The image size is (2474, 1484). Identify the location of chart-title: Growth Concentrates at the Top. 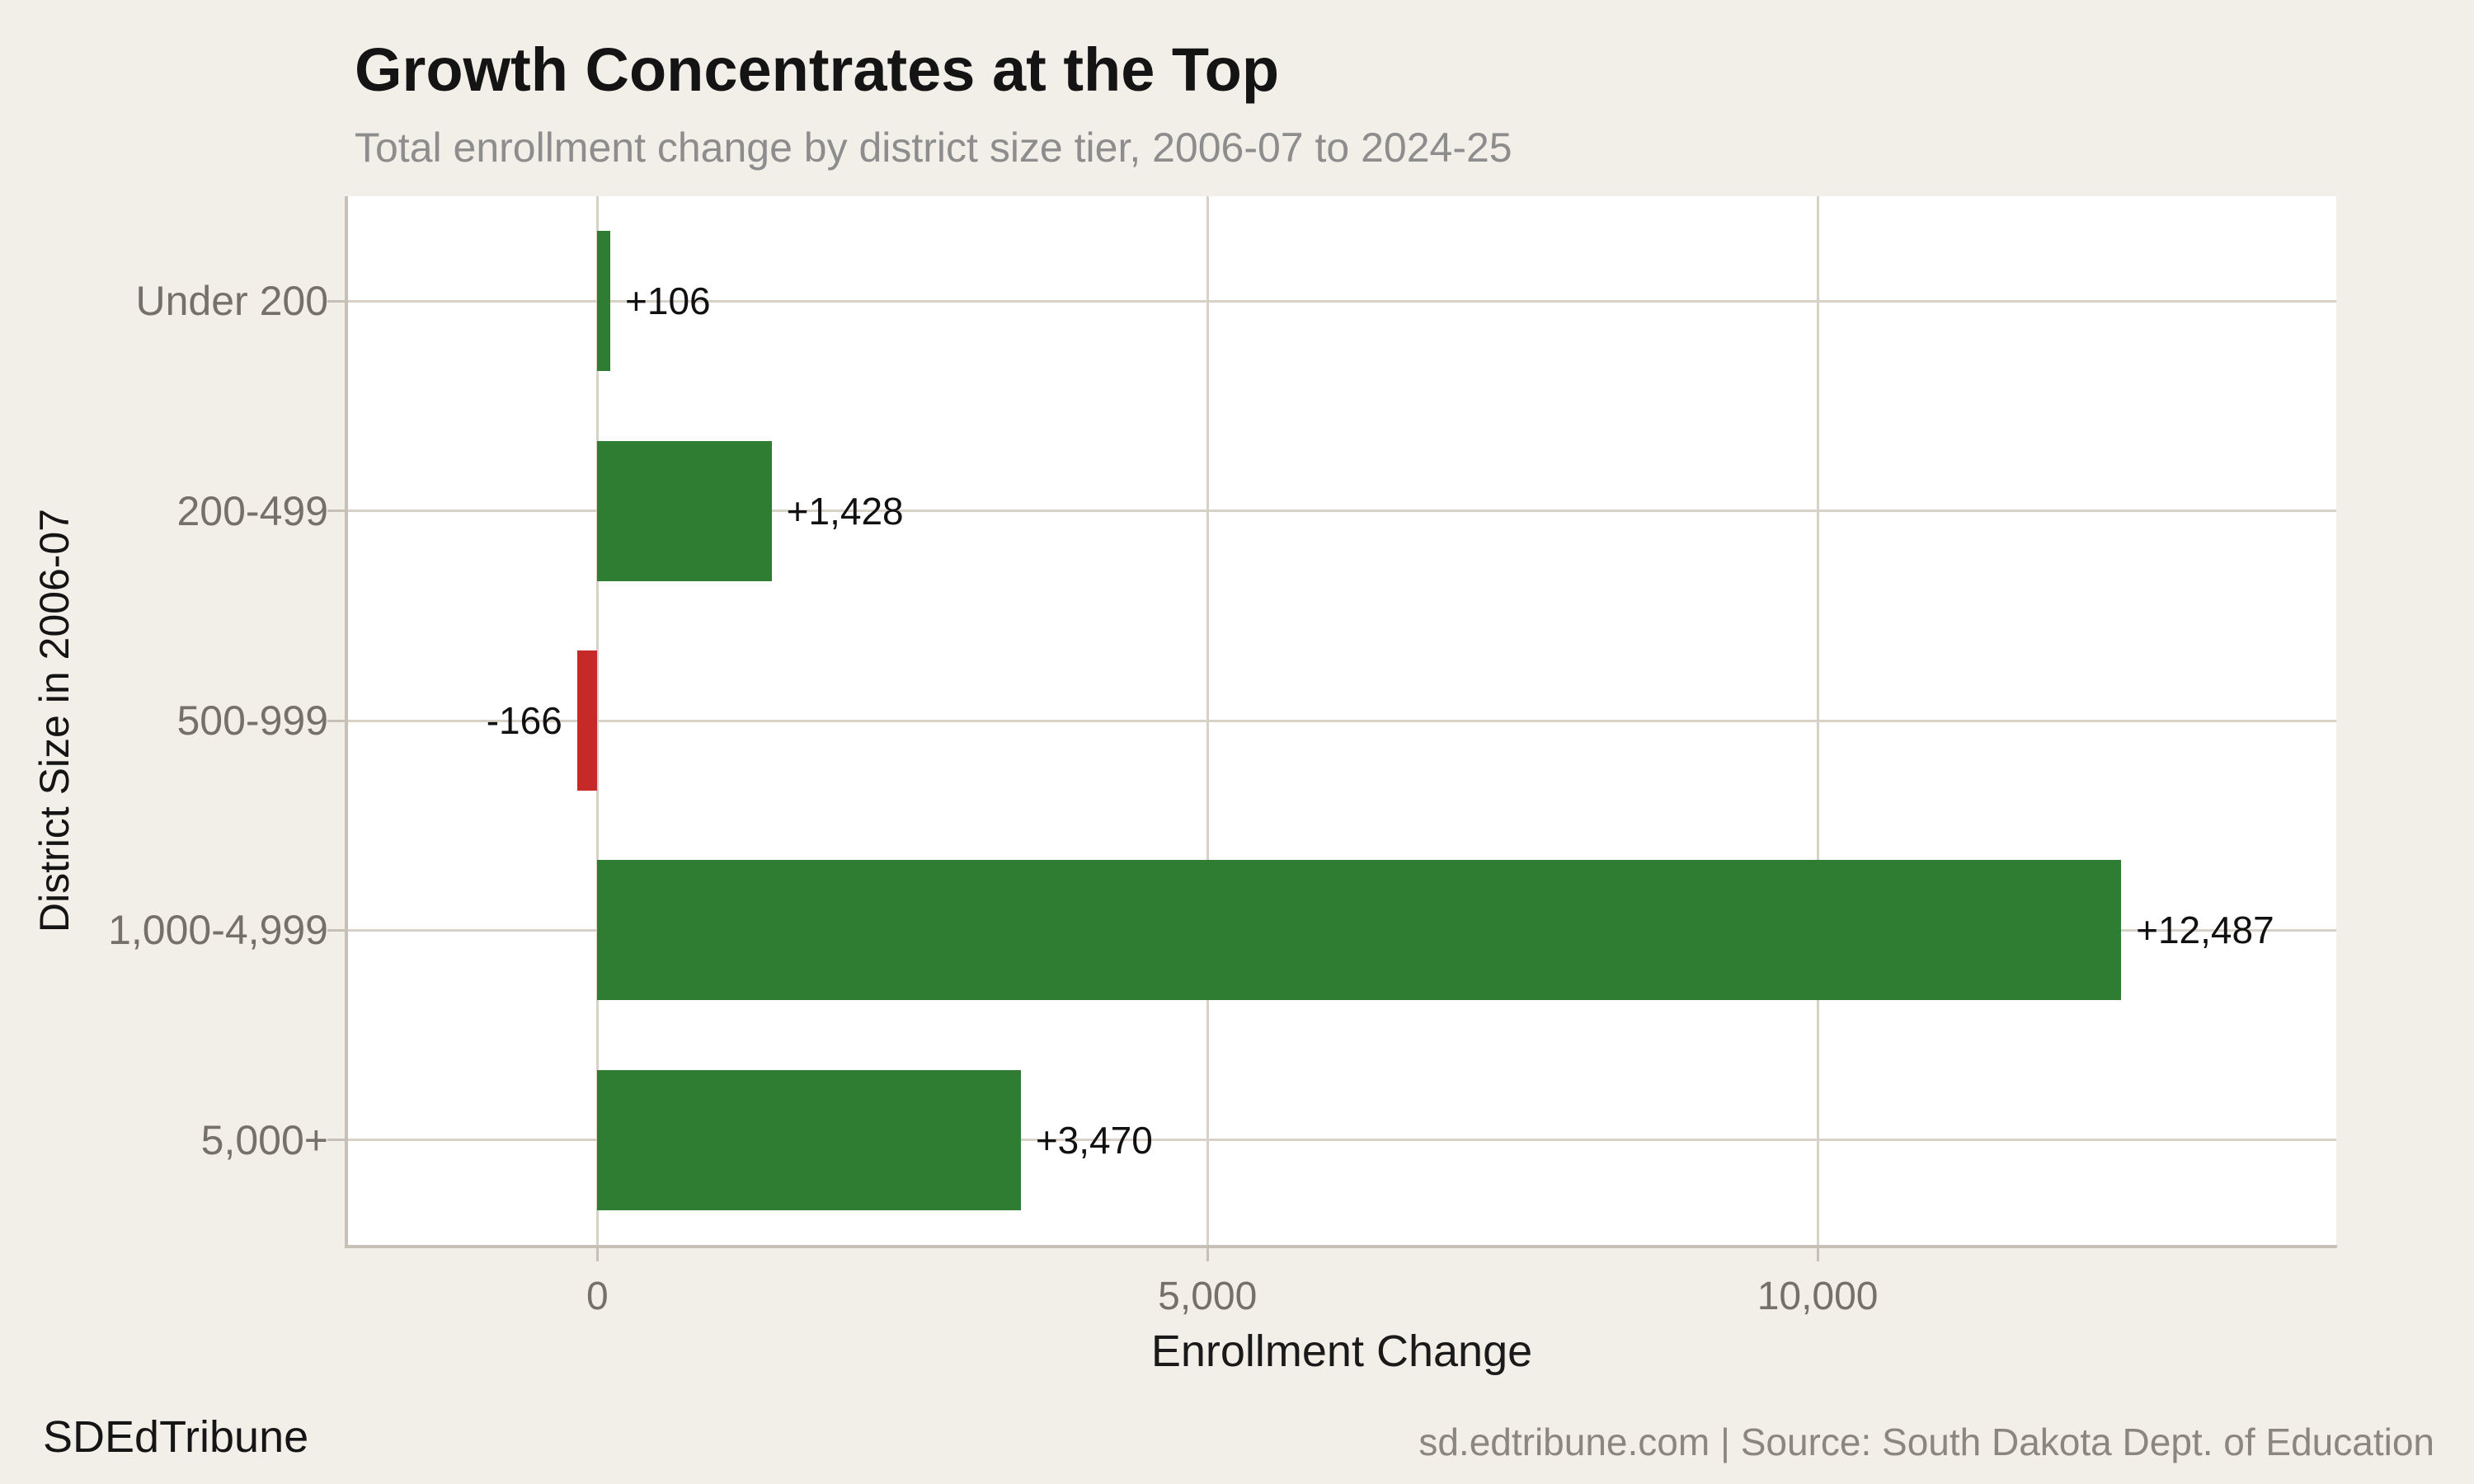
(817, 69).